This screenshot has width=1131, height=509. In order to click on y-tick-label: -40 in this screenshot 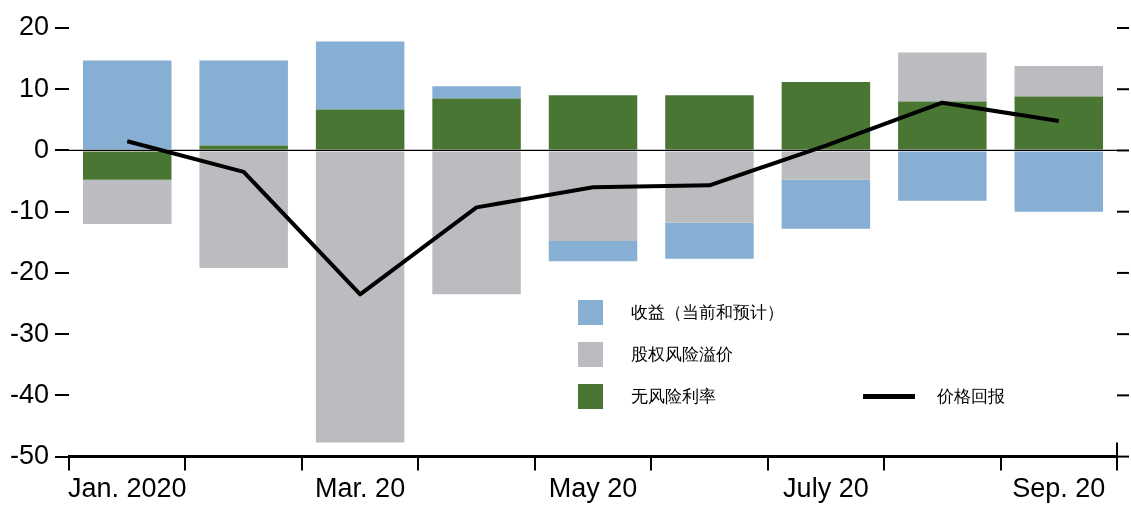, I will do `click(29, 393)`.